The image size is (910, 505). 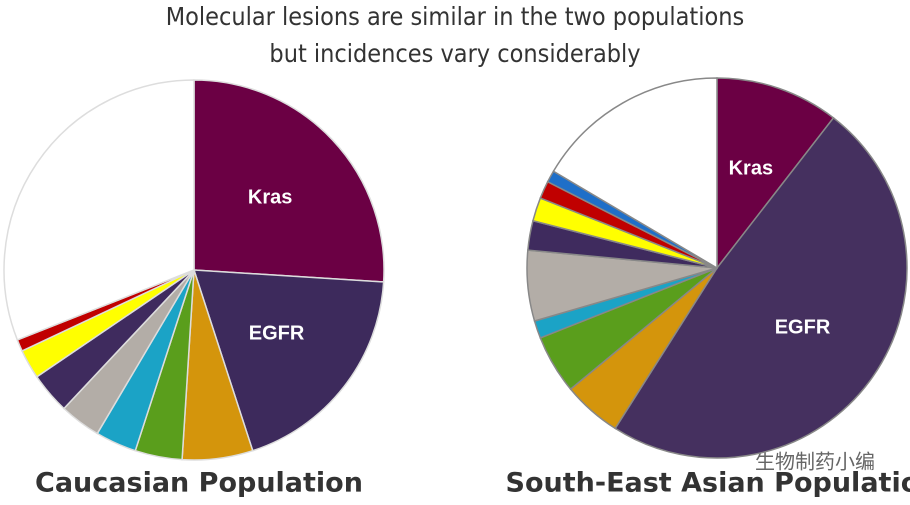 What do you see at coordinates (199, 483) in the screenshot?
I see `pie-title: Caucasian Population` at bounding box center [199, 483].